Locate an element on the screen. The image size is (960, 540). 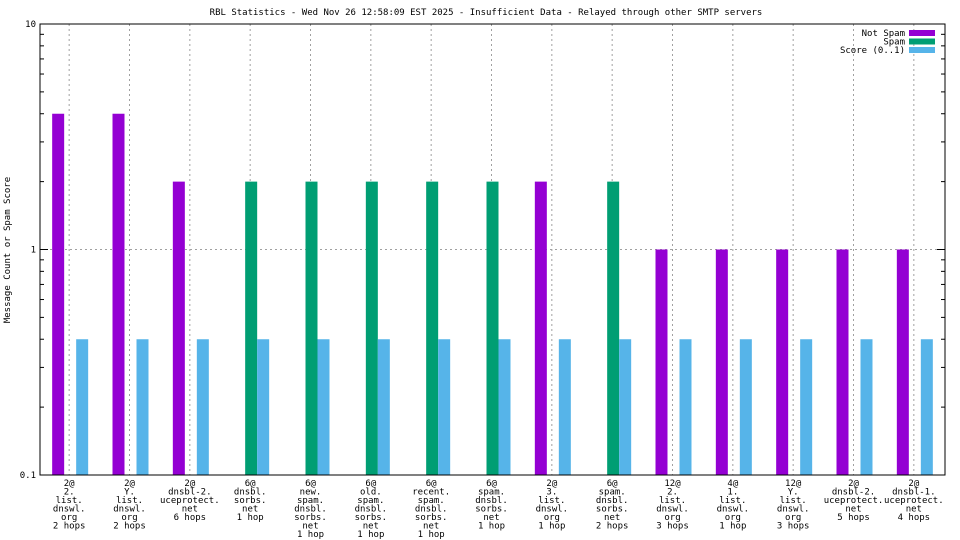
bar-score-0-1--5 is located at coordinates (383, 407).